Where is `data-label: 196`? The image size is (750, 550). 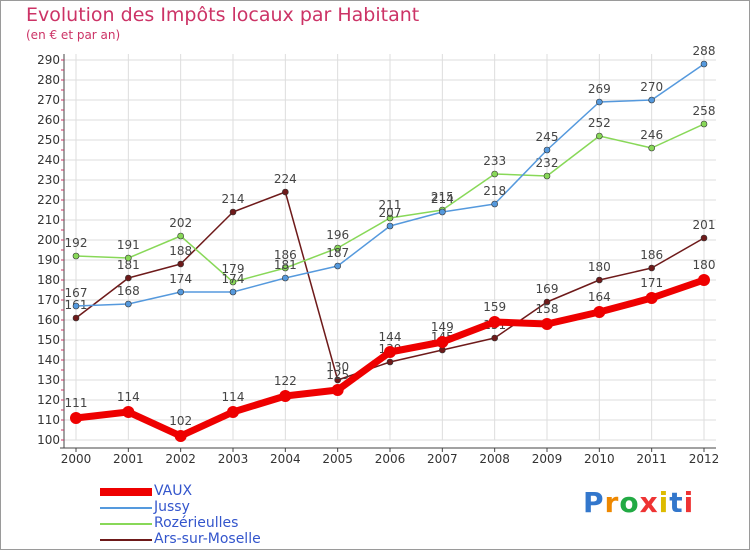 data-label: 196 is located at coordinates (337, 235).